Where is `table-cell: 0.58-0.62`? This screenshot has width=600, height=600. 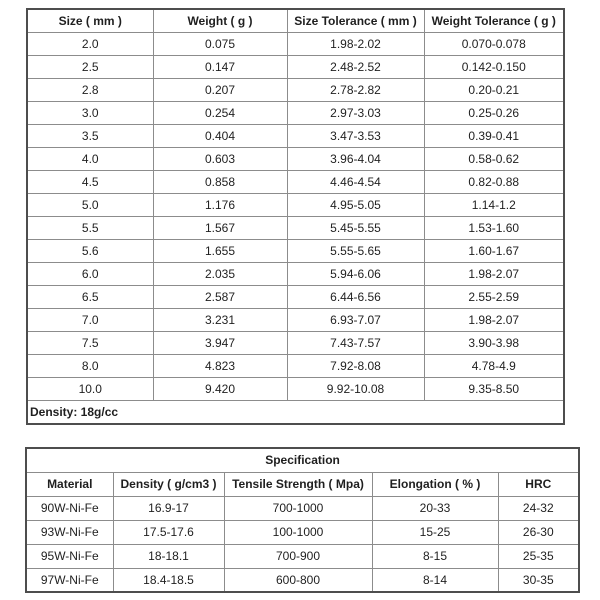 table-cell: 0.58-0.62 is located at coordinates (494, 158).